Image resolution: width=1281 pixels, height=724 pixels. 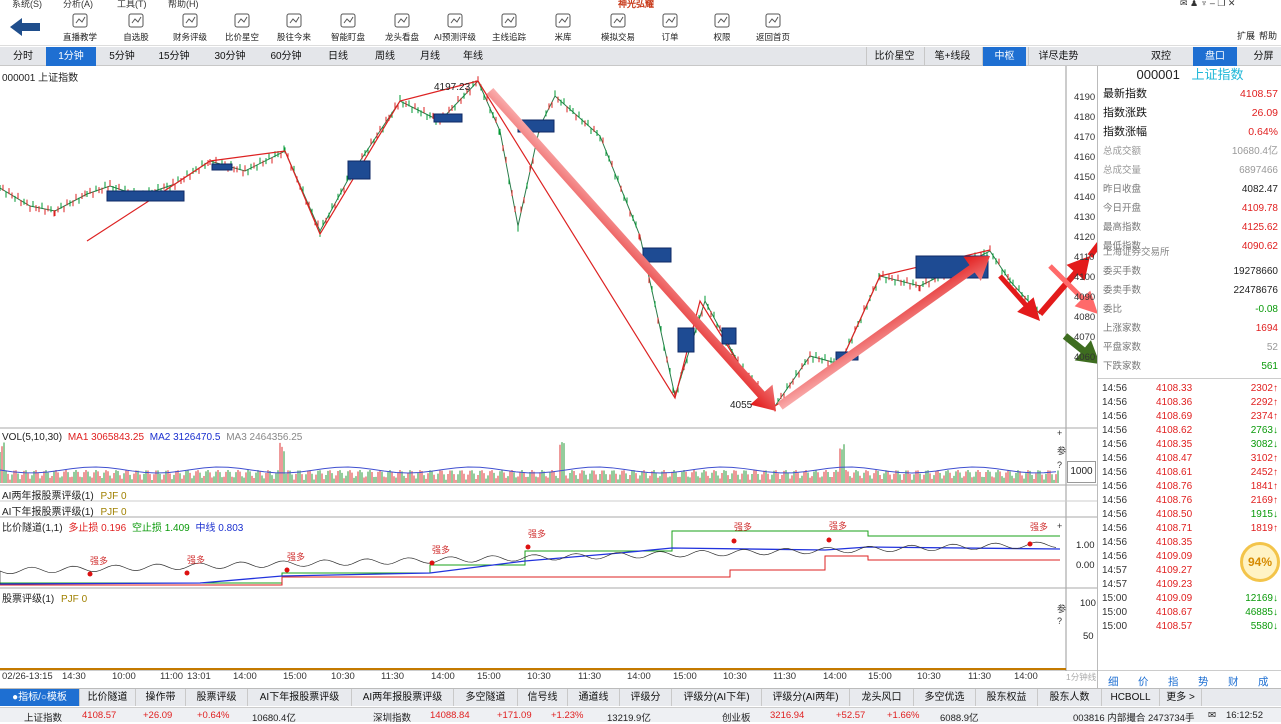 What do you see at coordinates (1263, 56) in the screenshot?
I see `panel-tab-2: 分屏` at bounding box center [1263, 56].